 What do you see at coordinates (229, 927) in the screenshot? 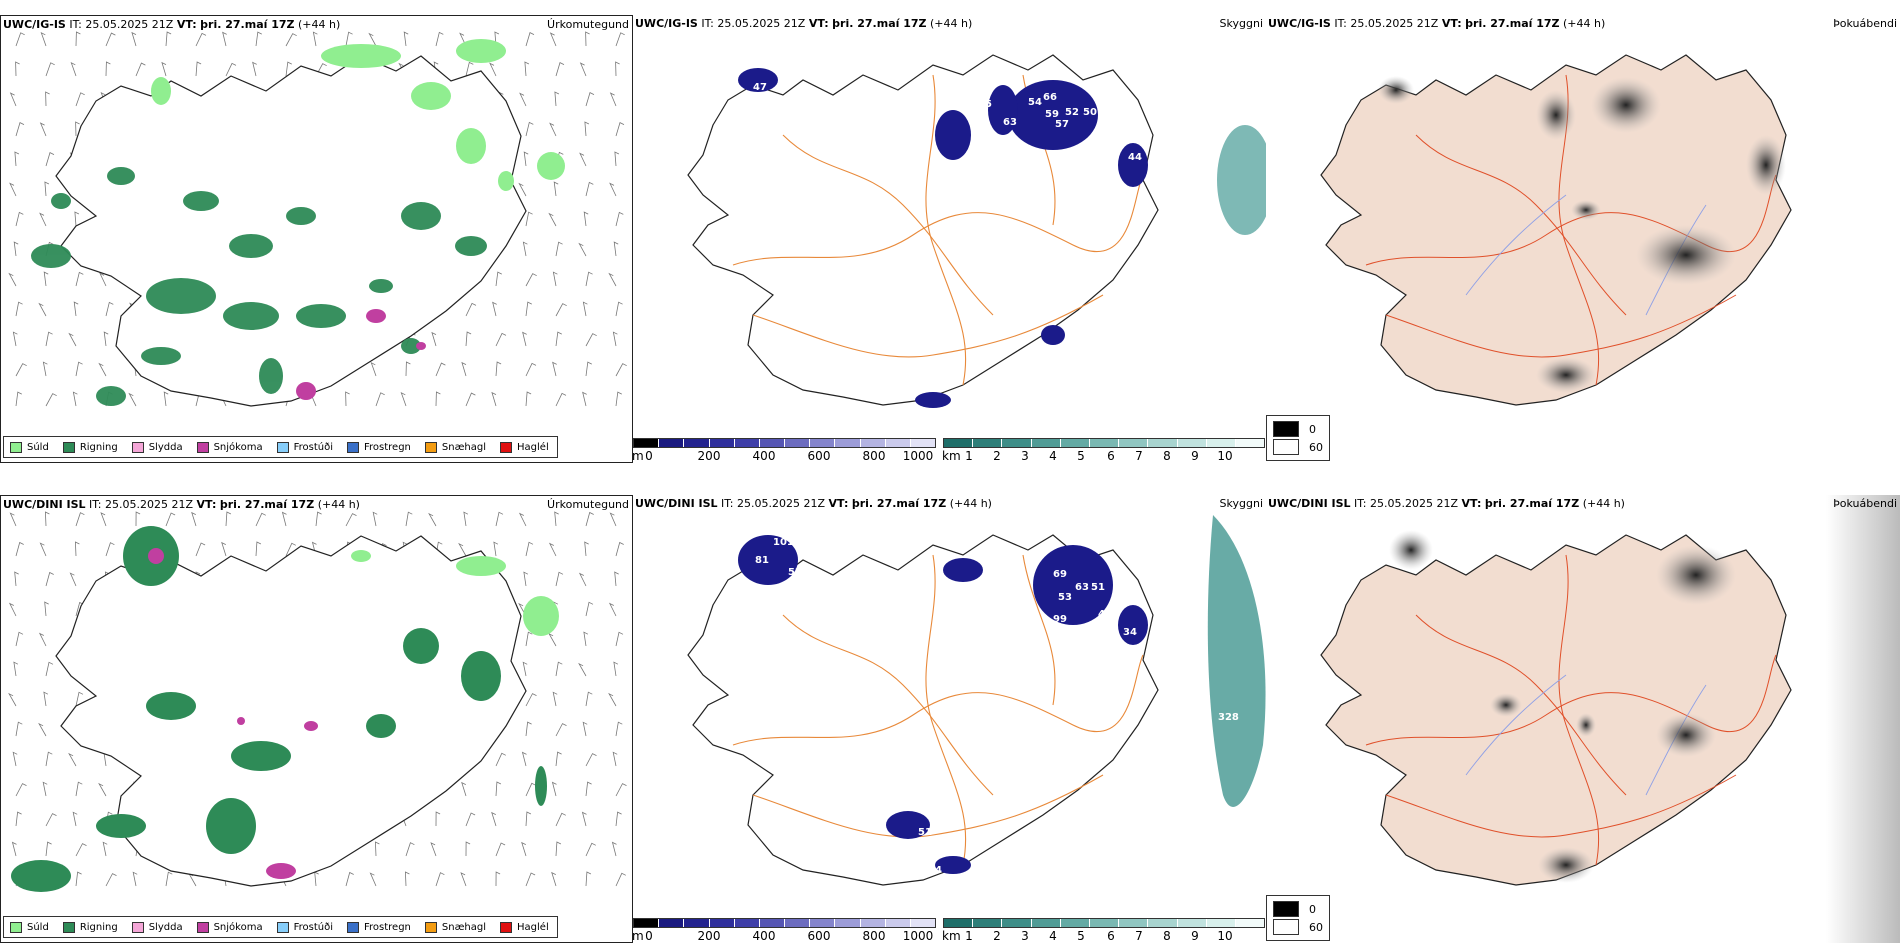
I see `legend-item: Snjókoma` at bounding box center [229, 927].